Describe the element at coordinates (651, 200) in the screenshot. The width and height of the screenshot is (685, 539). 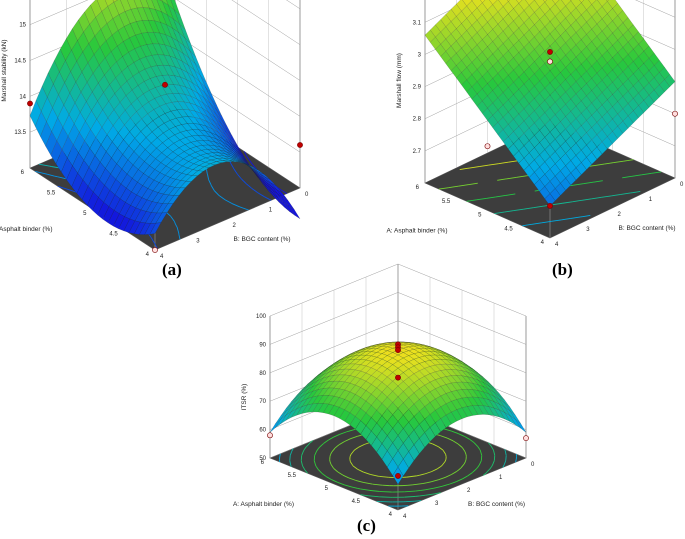
I see `x-tick-label: 1` at that location.